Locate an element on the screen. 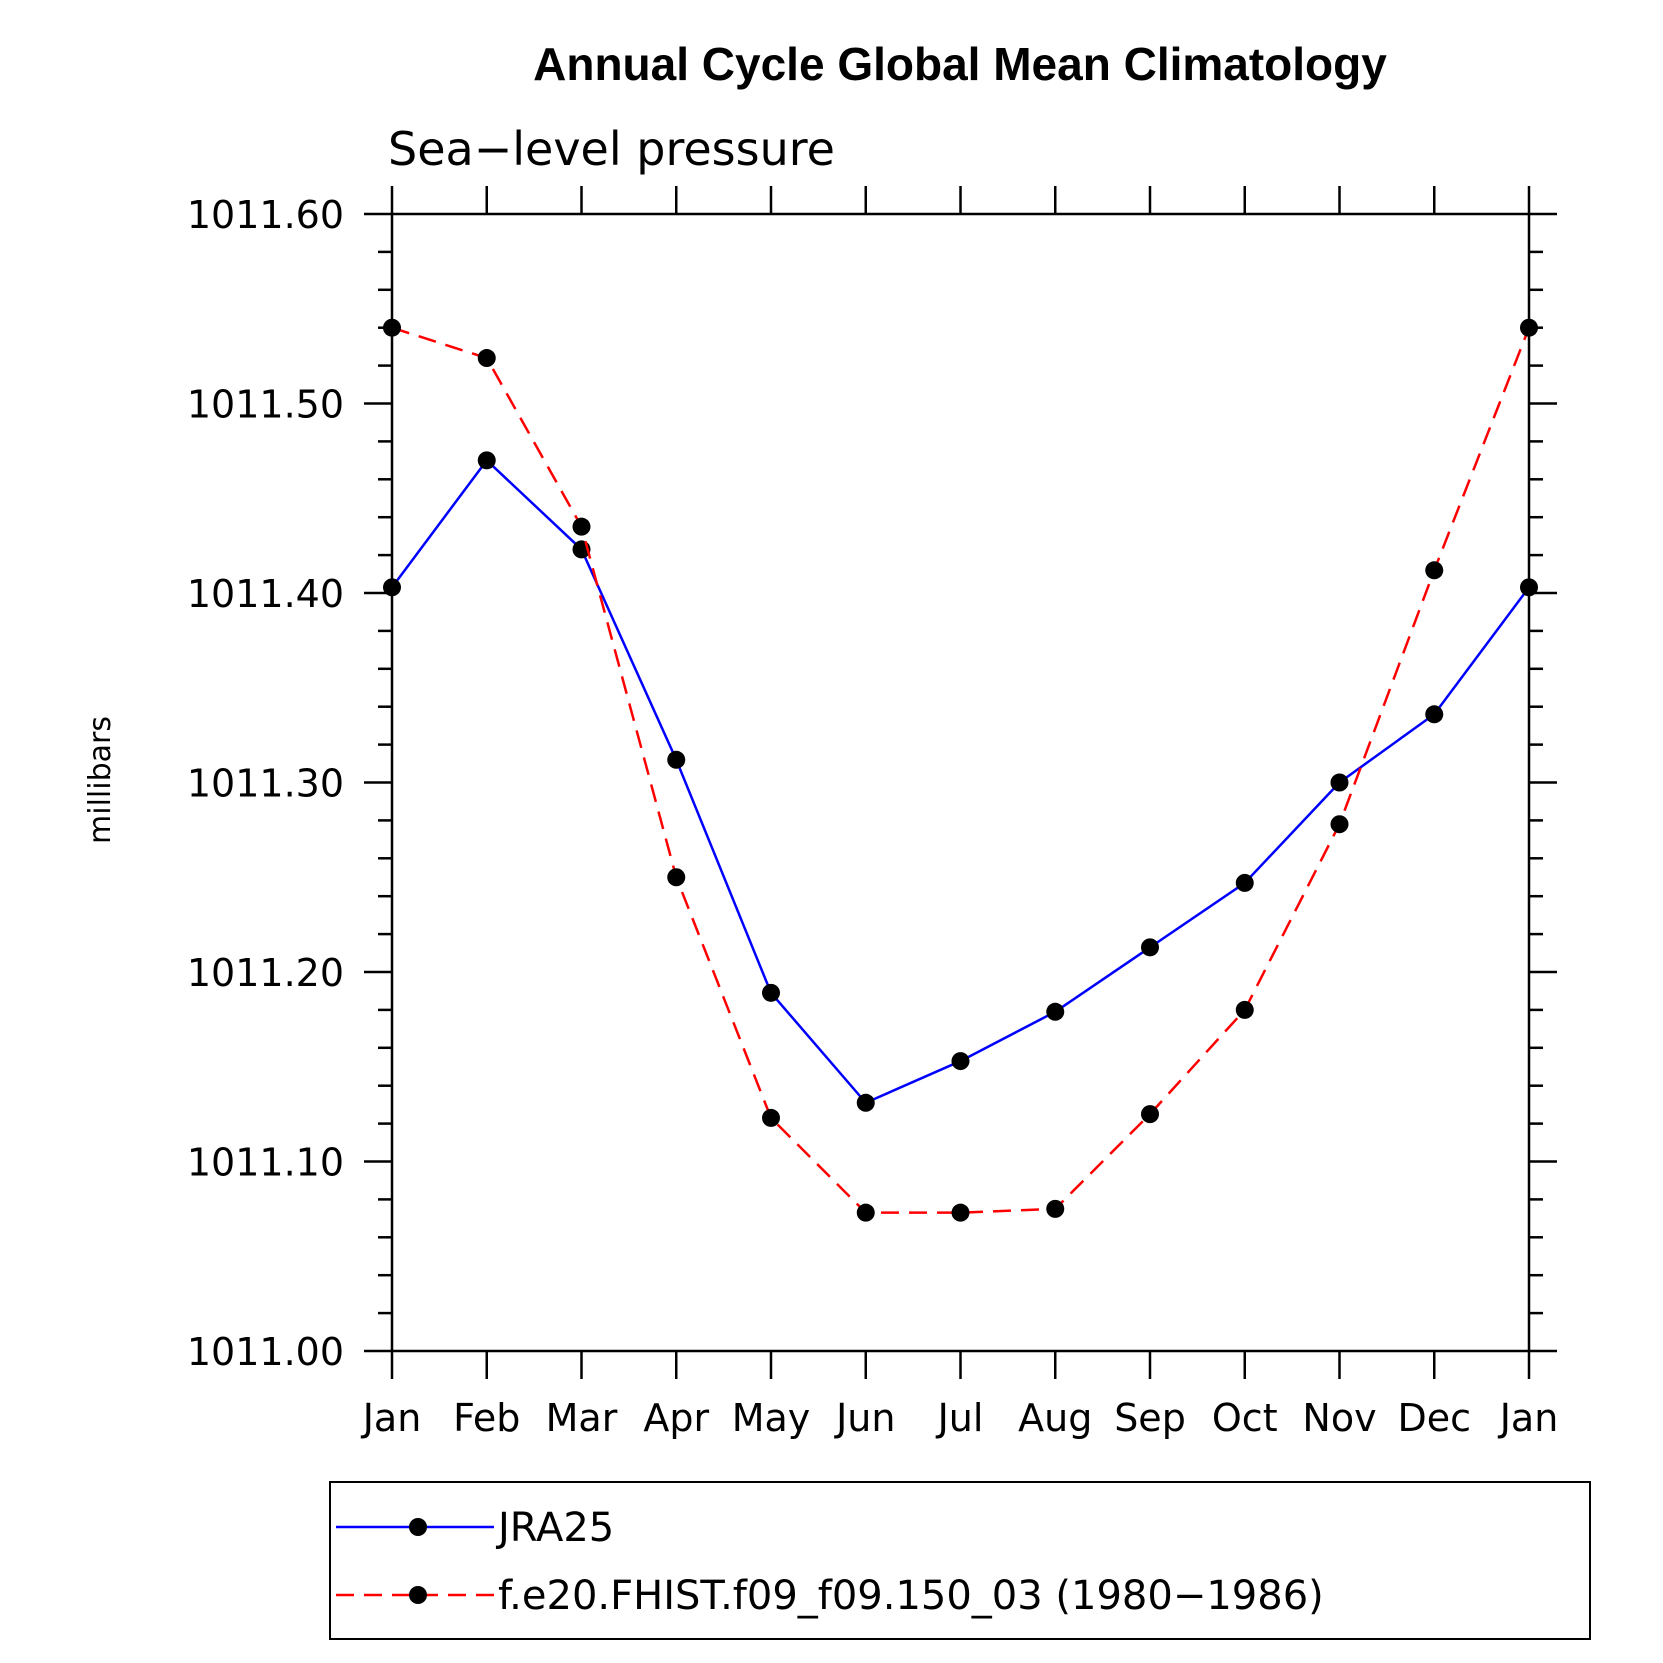 This screenshot has height=1663, width=1663. y-axis-label: millibars is located at coordinates (100, 780).